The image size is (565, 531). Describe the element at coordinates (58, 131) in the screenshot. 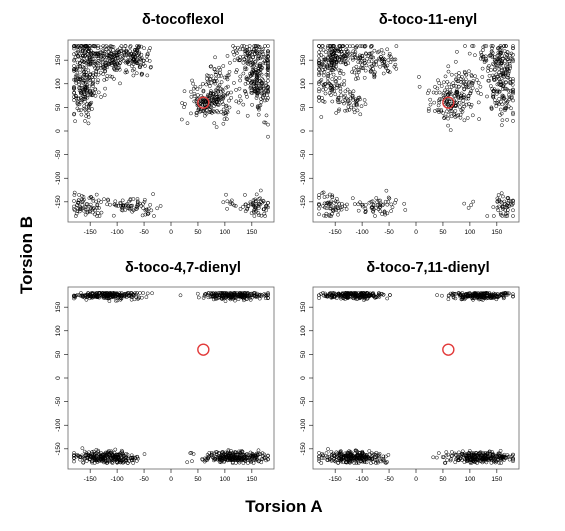

I see `y-tick-label: 0` at that location.